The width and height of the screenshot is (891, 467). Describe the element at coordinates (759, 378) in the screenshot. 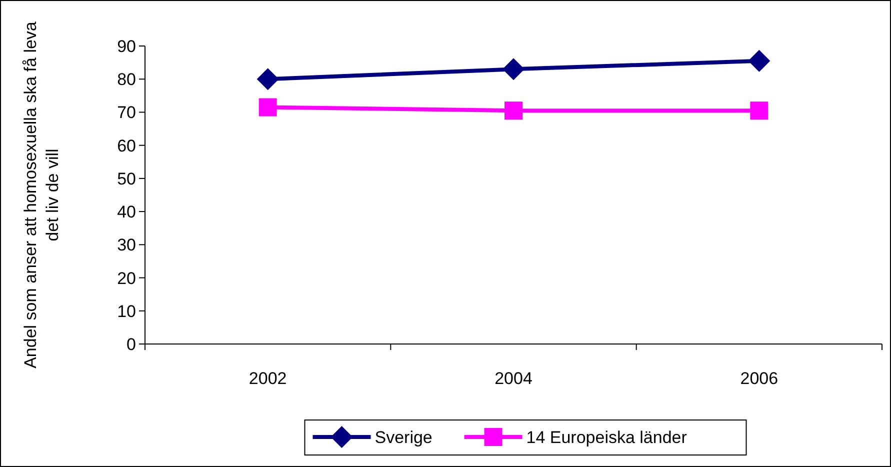

I see `x-tick-label: 2006` at that location.